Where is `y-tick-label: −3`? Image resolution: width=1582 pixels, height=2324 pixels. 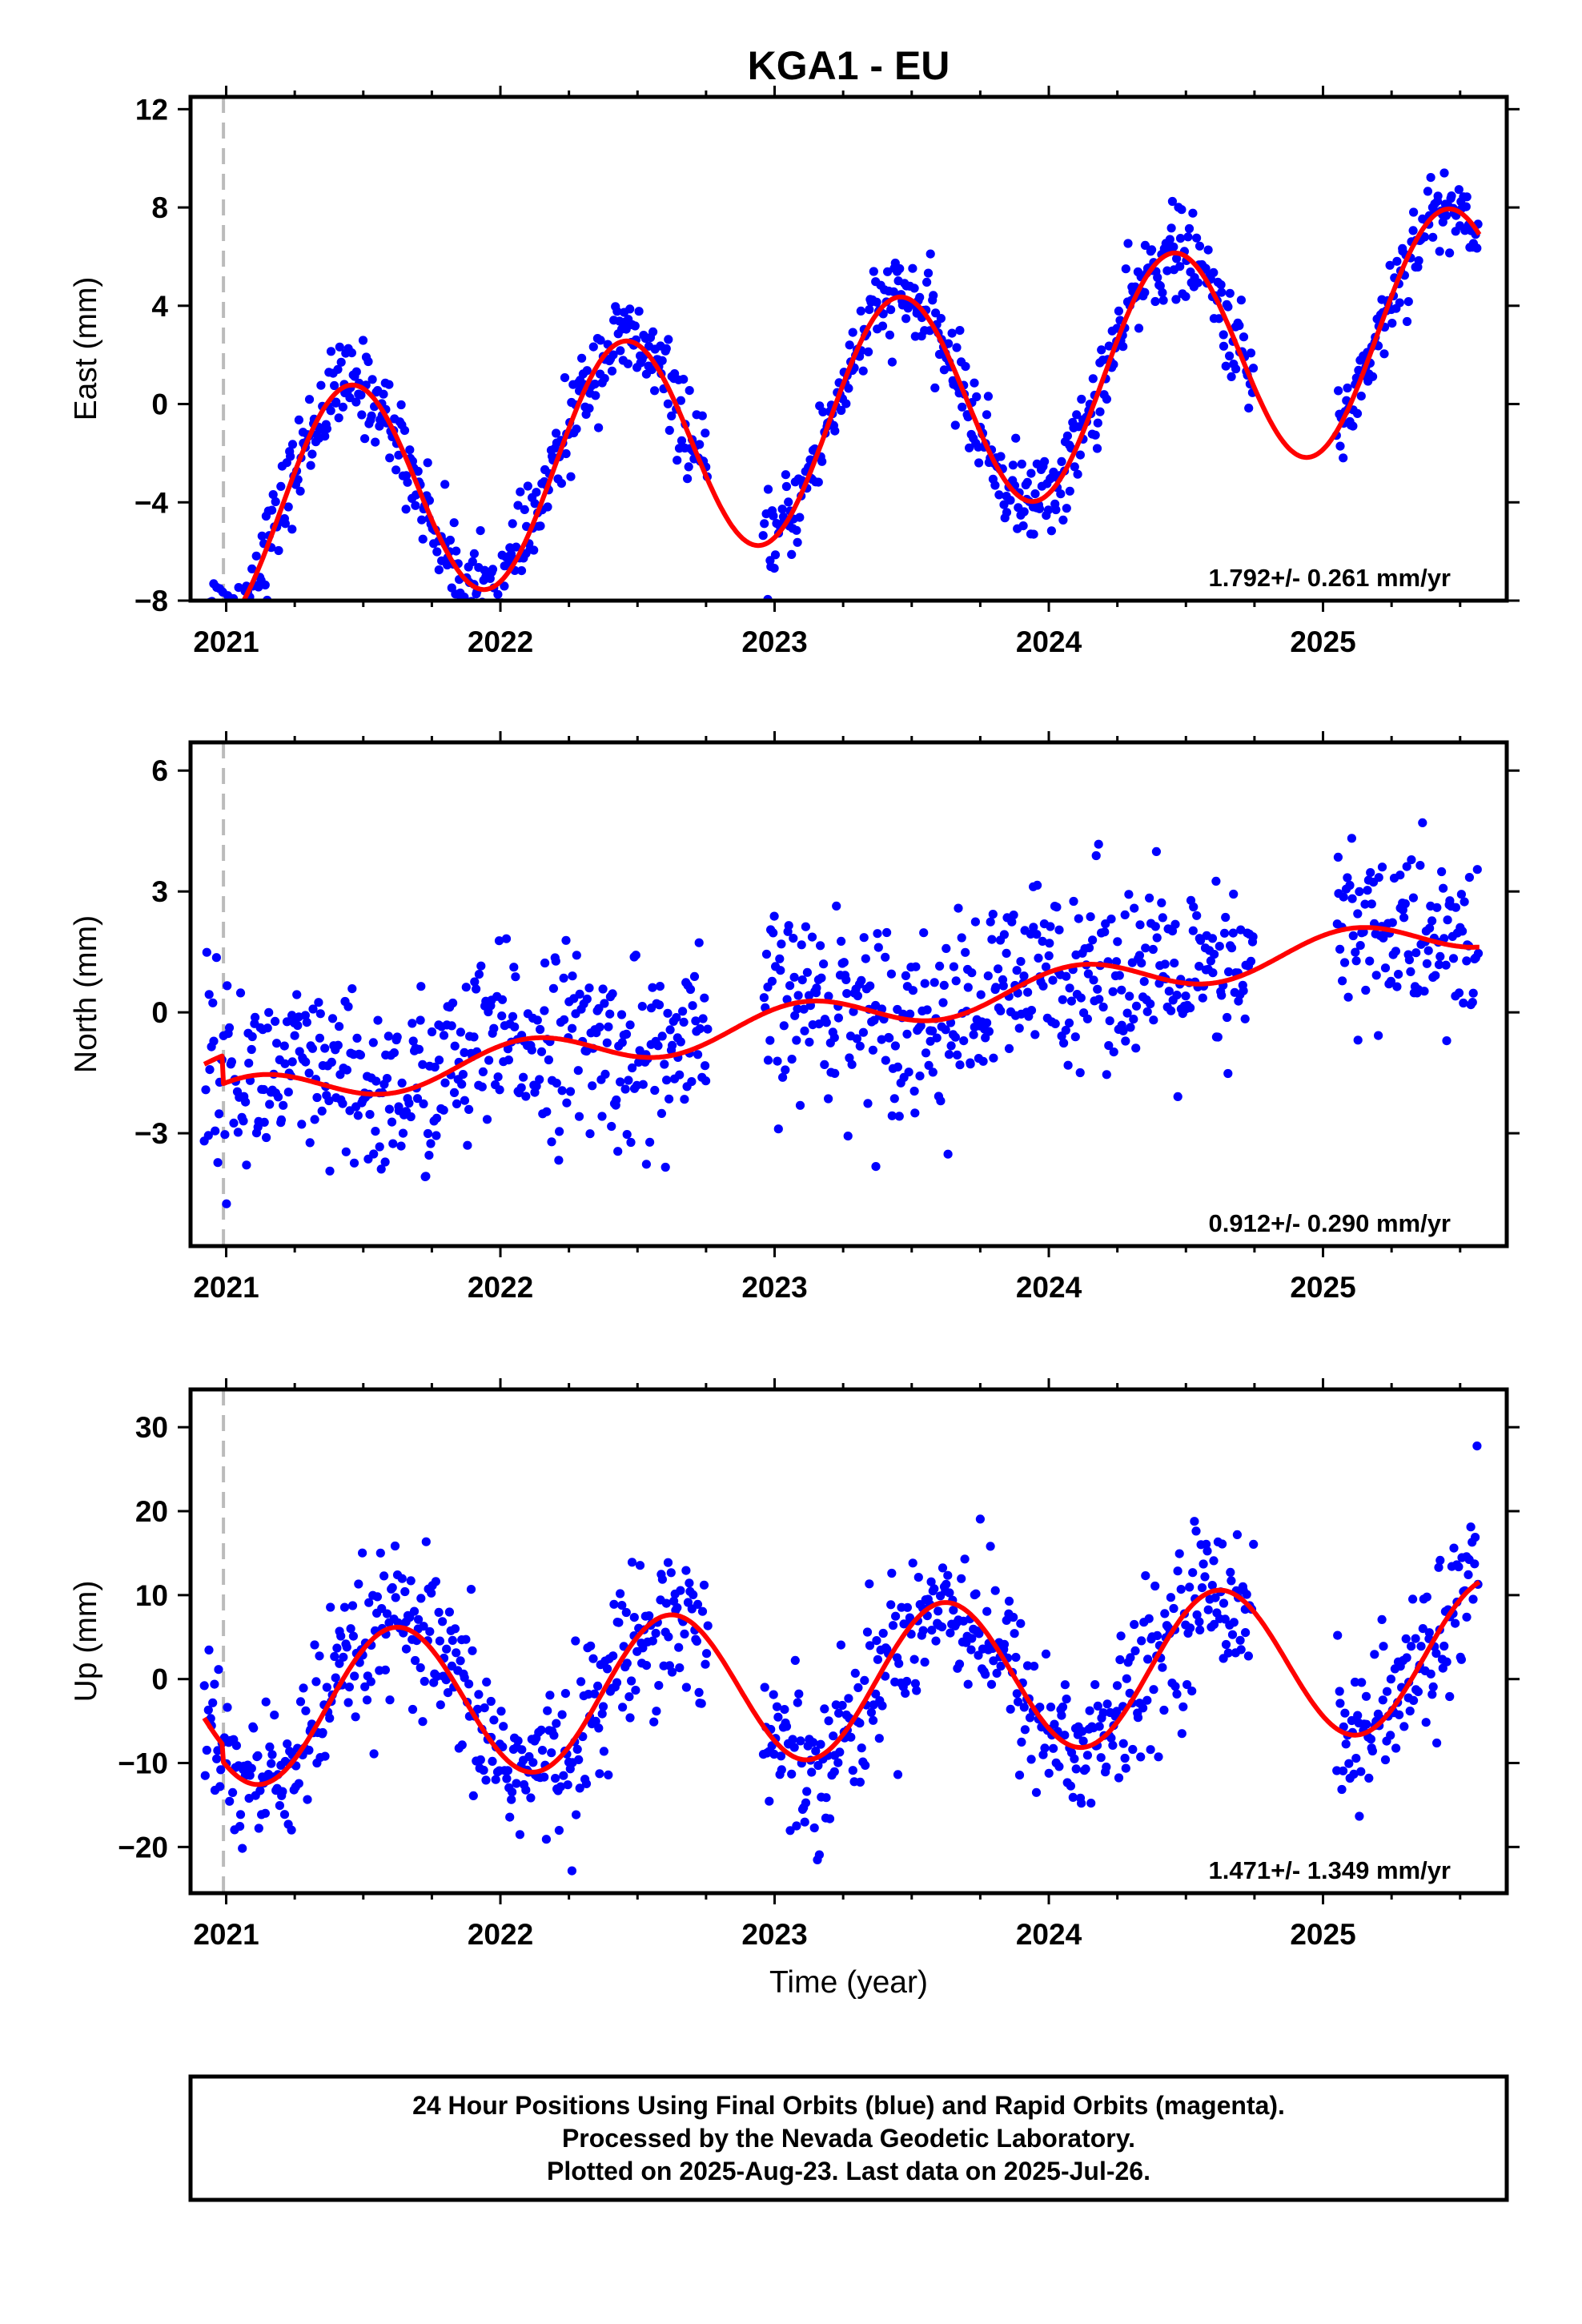 y-tick-label: −3 is located at coordinates (151, 1133).